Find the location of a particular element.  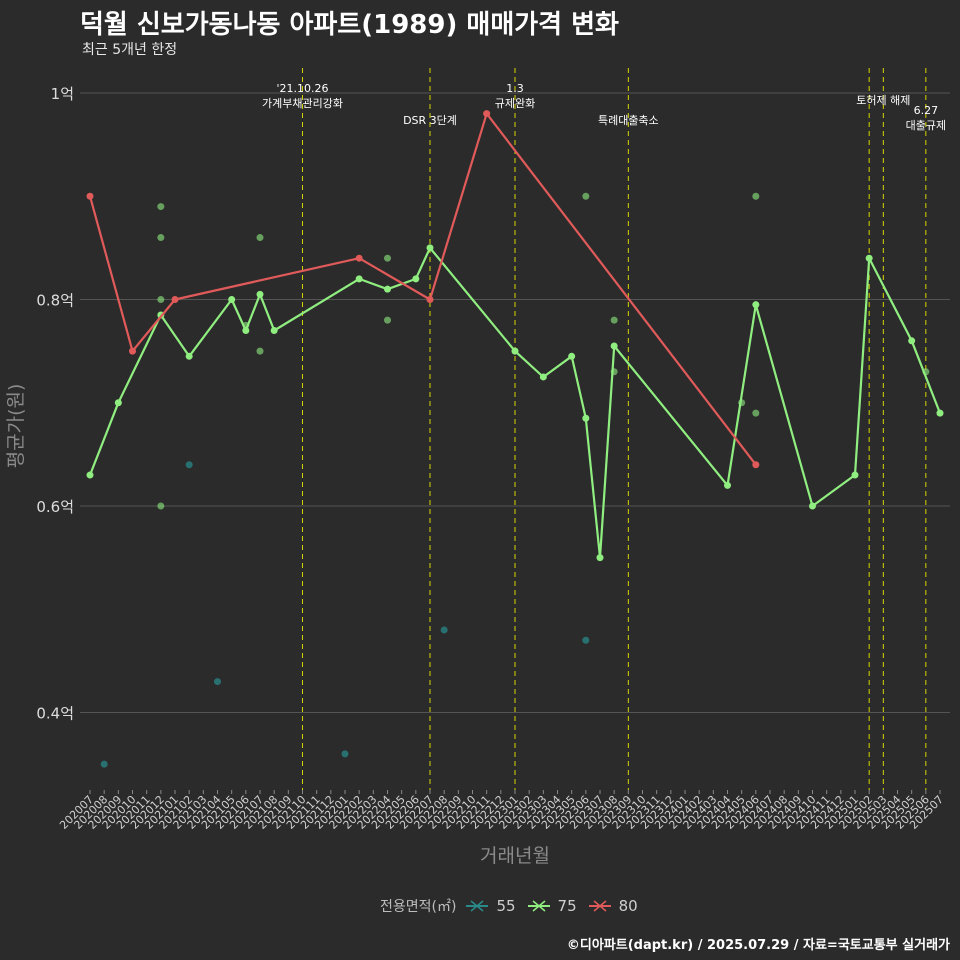

event-annotation: 대출규제 is located at coordinates (926, 125).